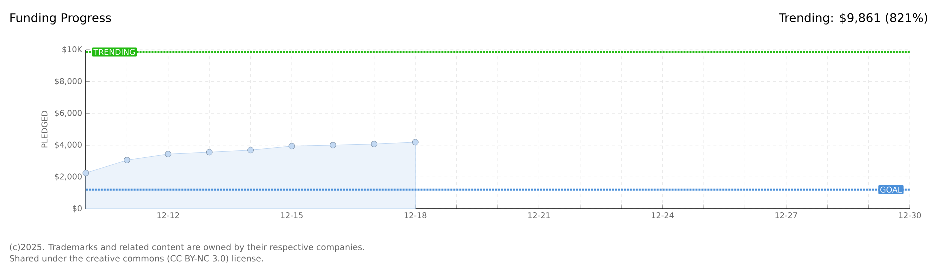 The image size is (940, 270). What do you see at coordinates (137, 259) in the screenshot?
I see `text: Shared under the creative commons (CC BY-NC 3.0) license.` at bounding box center [137, 259].